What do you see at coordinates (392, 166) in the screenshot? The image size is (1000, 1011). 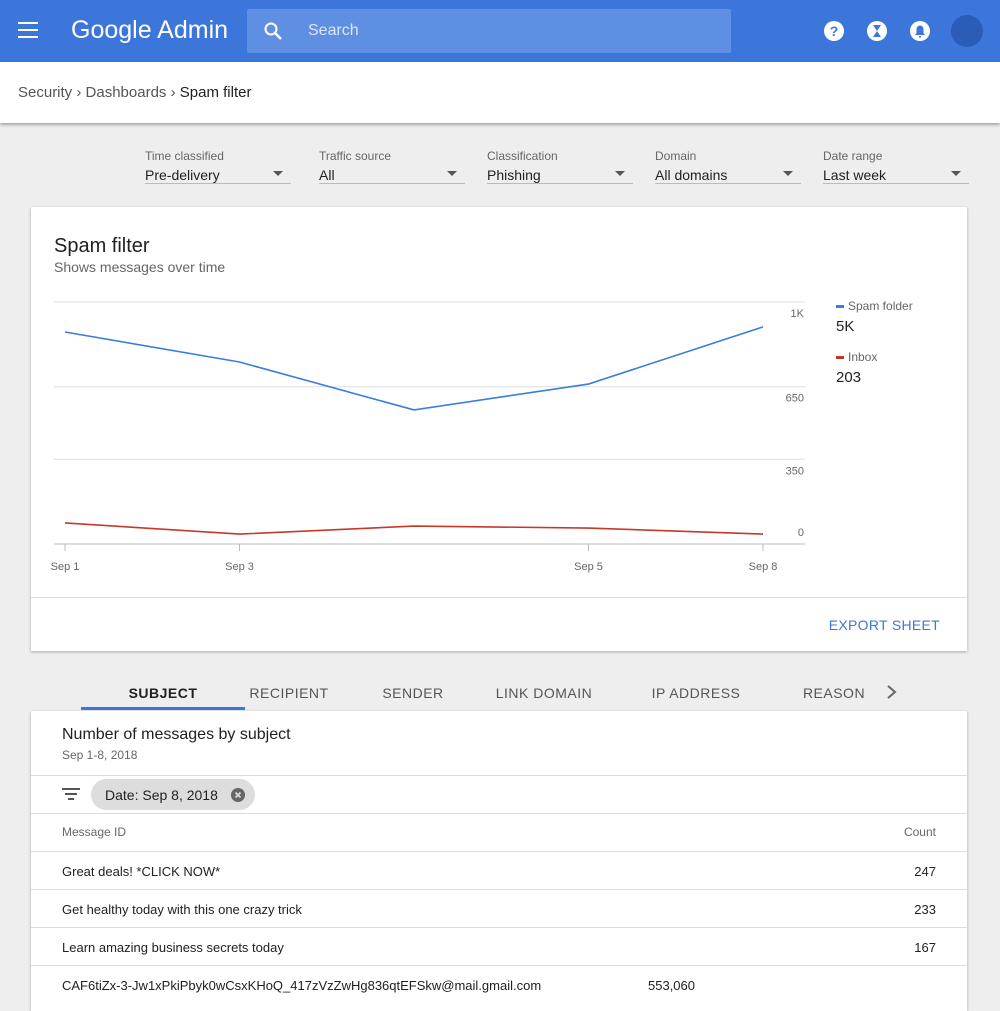 I see `filter-dropdown: Traffic source All` at bounding box center [392, 166].